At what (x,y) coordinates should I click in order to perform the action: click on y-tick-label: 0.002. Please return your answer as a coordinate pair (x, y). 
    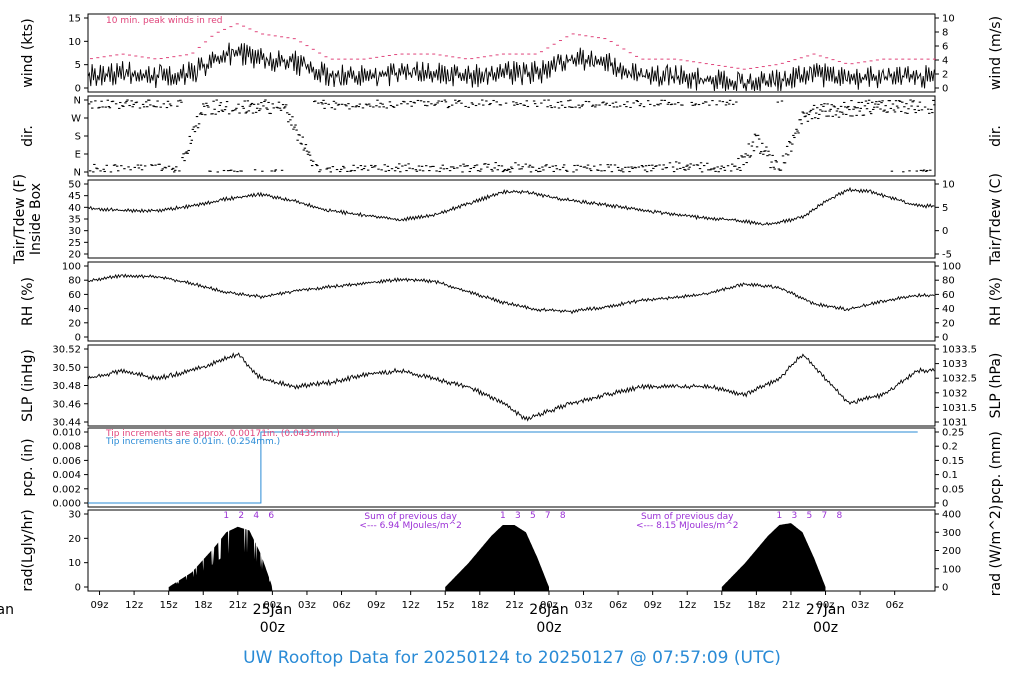
    Looking at the image, I should click on (66, 489).